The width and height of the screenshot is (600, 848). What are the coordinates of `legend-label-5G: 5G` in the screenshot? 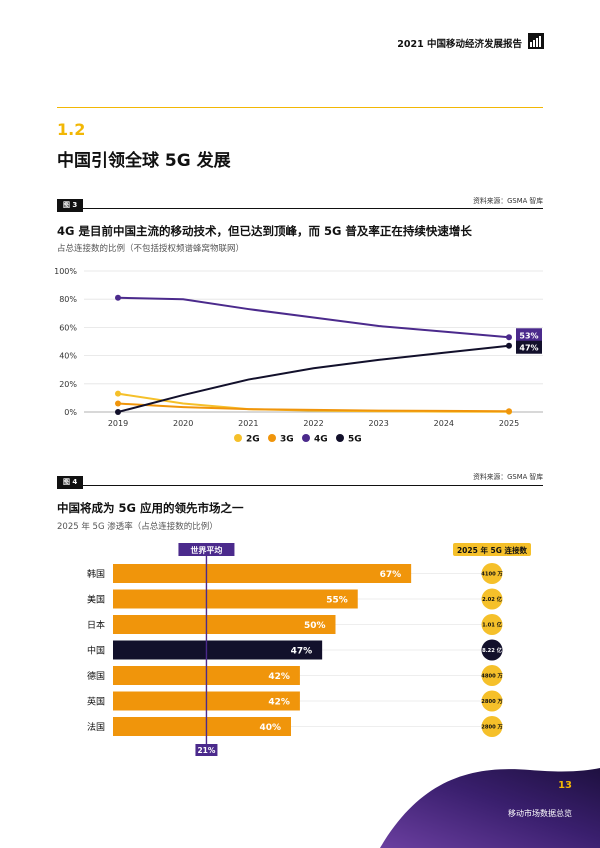 It's located at (355, 440).